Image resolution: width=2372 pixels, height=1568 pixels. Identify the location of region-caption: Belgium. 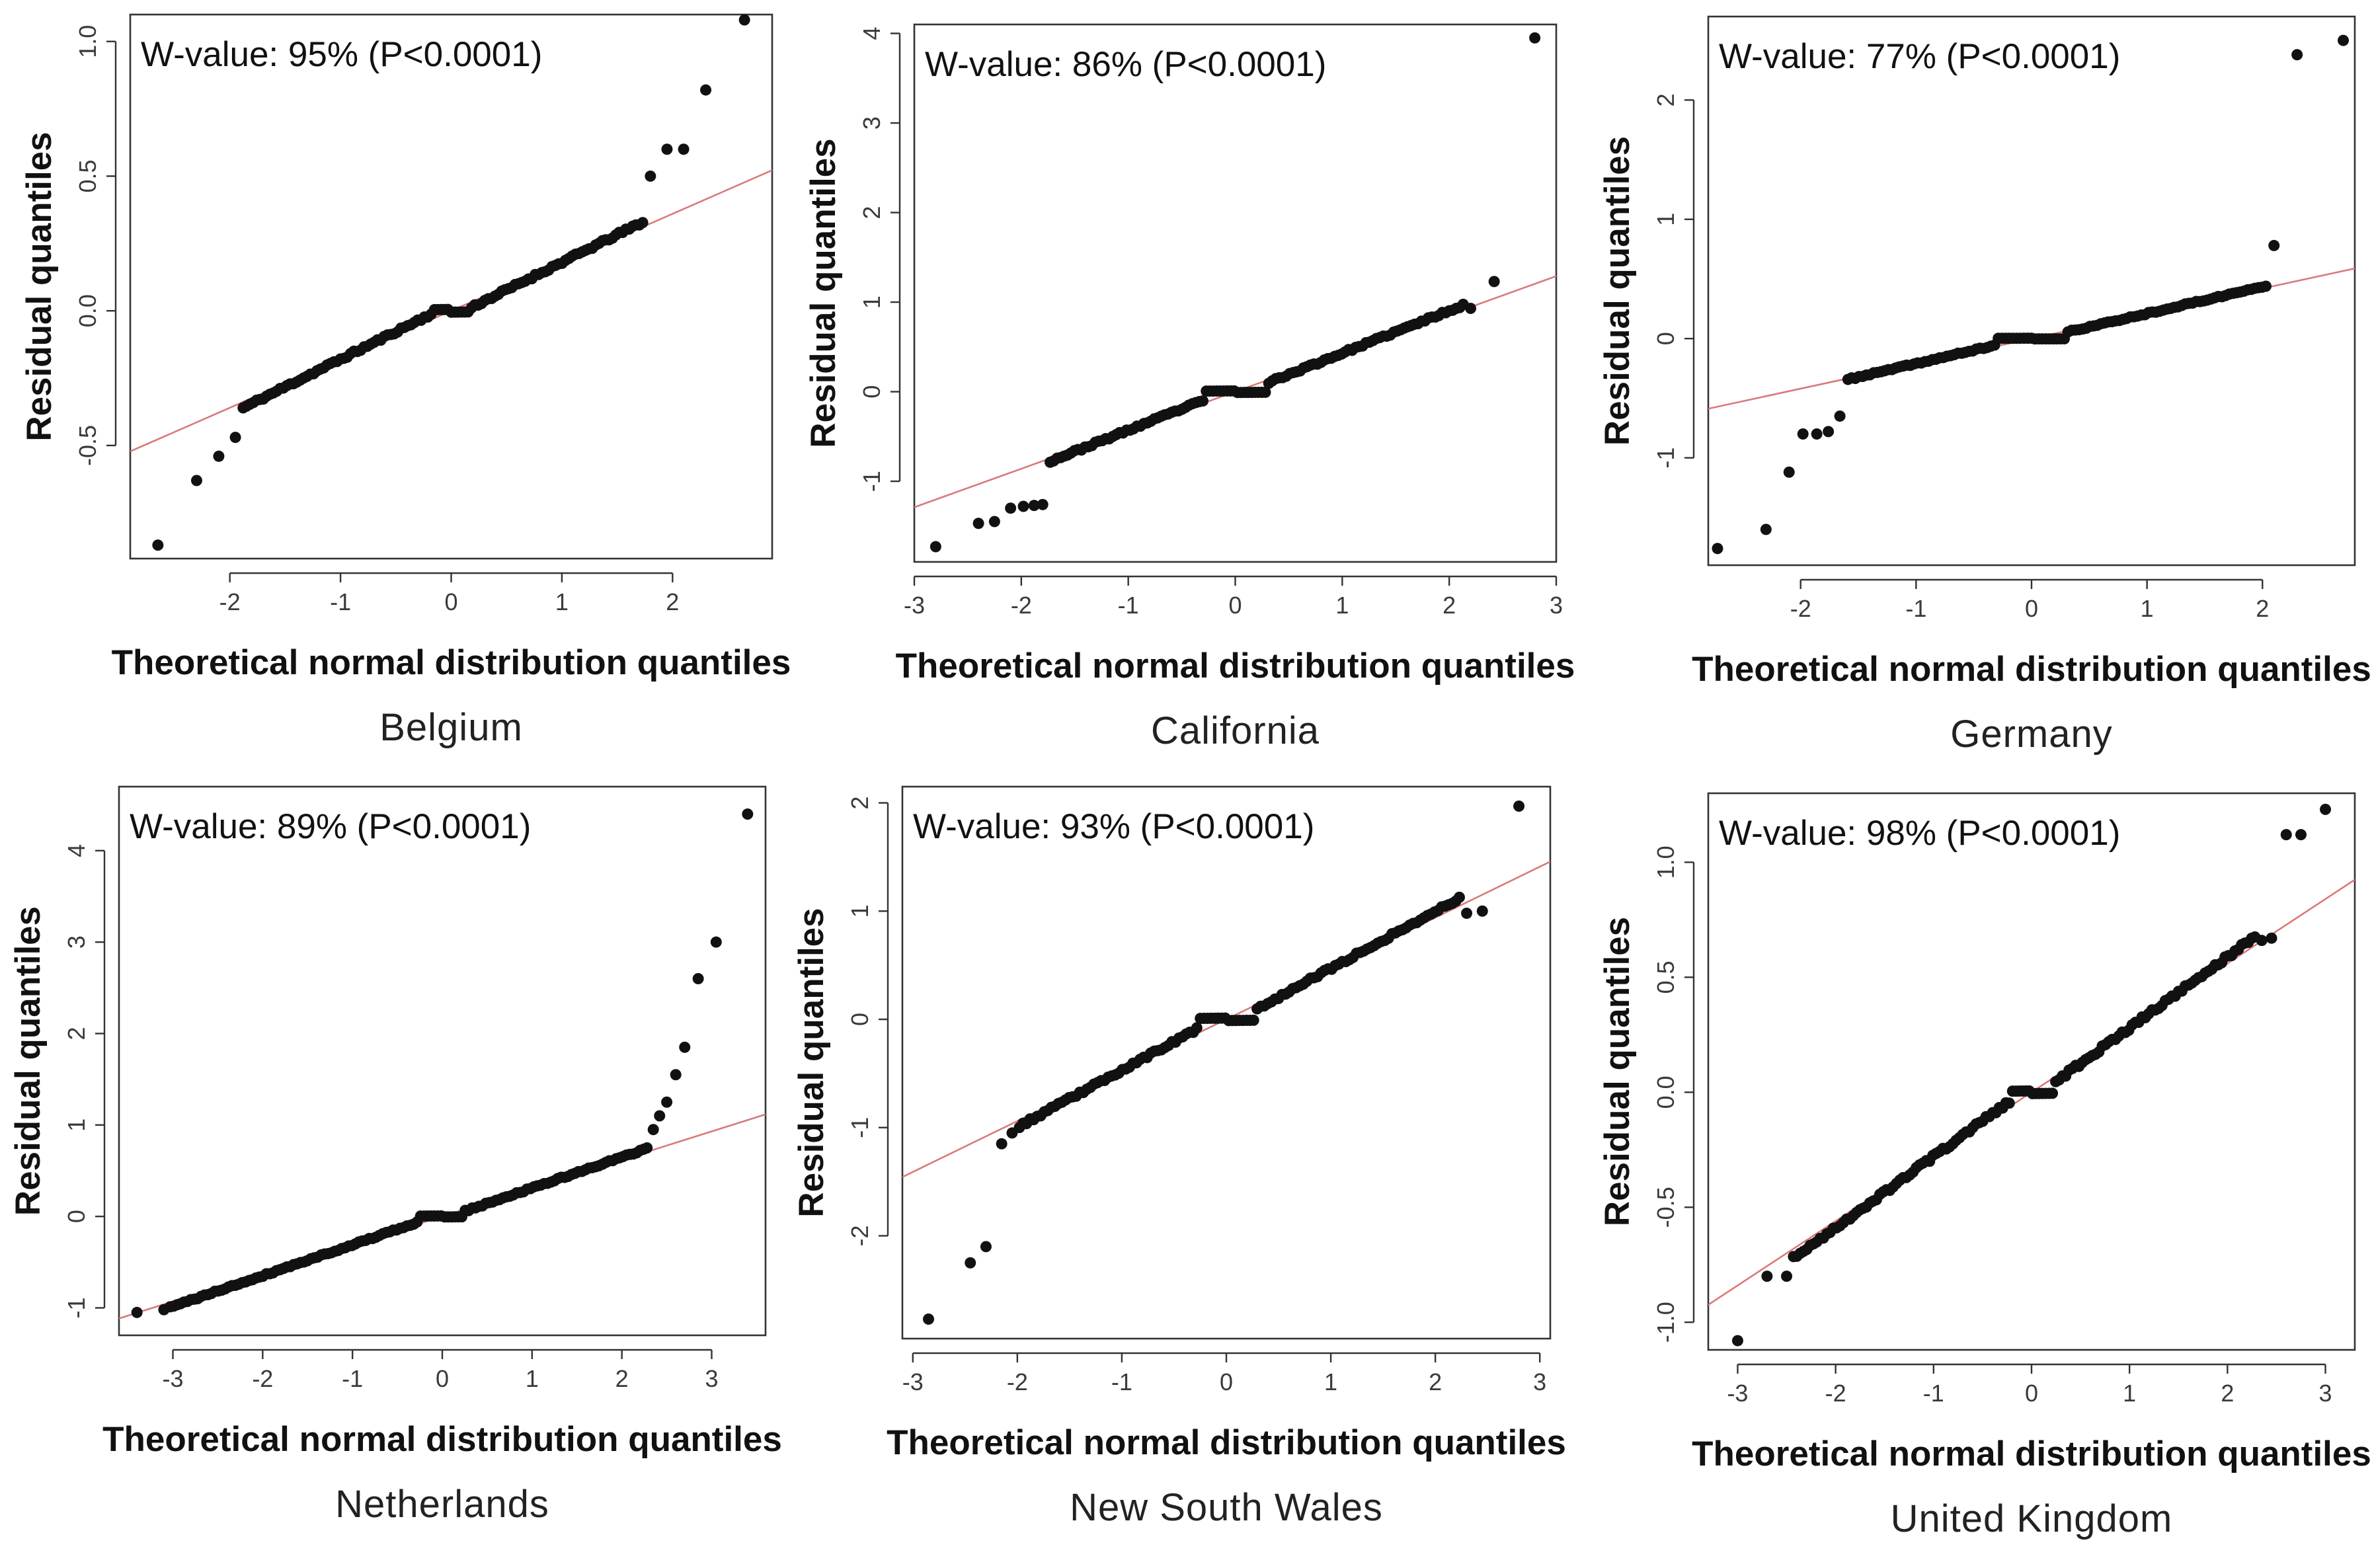
(451, 727).